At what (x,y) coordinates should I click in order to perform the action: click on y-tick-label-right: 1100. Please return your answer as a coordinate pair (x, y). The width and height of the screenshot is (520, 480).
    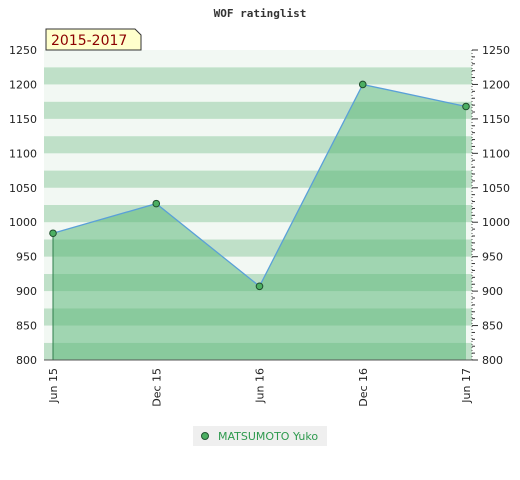
    Looking at the image, I should click on (496, 153).